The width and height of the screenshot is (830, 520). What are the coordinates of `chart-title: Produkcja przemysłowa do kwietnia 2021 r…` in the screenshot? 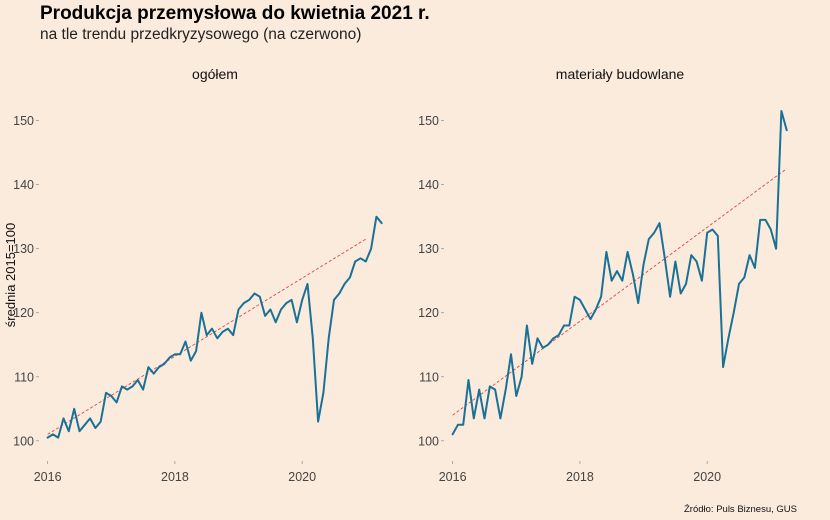 It's located at (235, 13).